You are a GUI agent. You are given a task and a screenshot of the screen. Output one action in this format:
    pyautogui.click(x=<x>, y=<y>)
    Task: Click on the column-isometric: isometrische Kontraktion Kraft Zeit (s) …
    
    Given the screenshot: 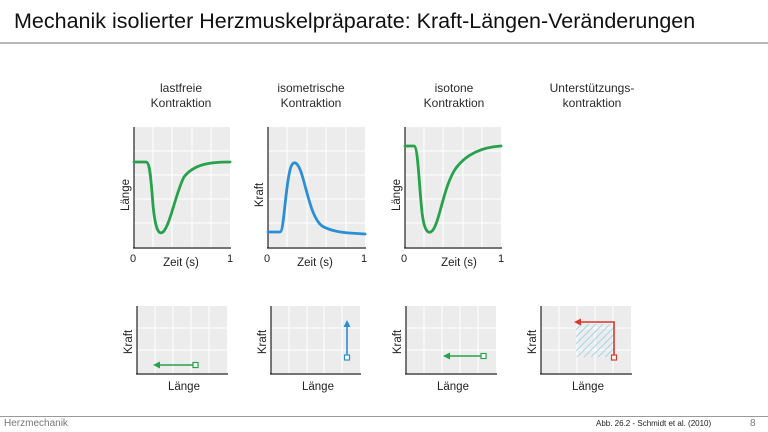 What is the action you would take?
    pyautogui.click(x=310, y=237)
    